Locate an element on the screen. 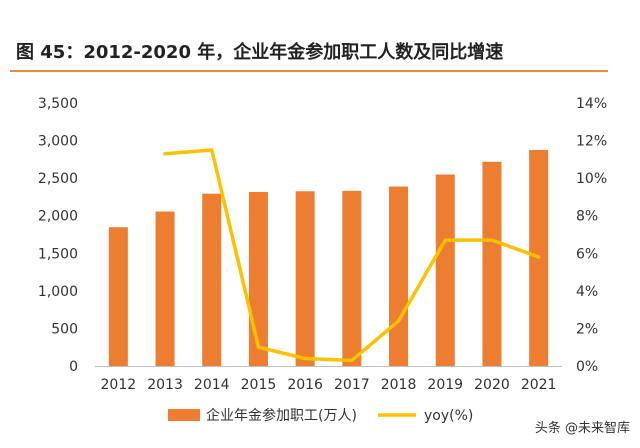 Image resolution: width=640 pixels, height=448 pixels. x-axis-tick-label: 2019 is located at coordinates (445, 385).